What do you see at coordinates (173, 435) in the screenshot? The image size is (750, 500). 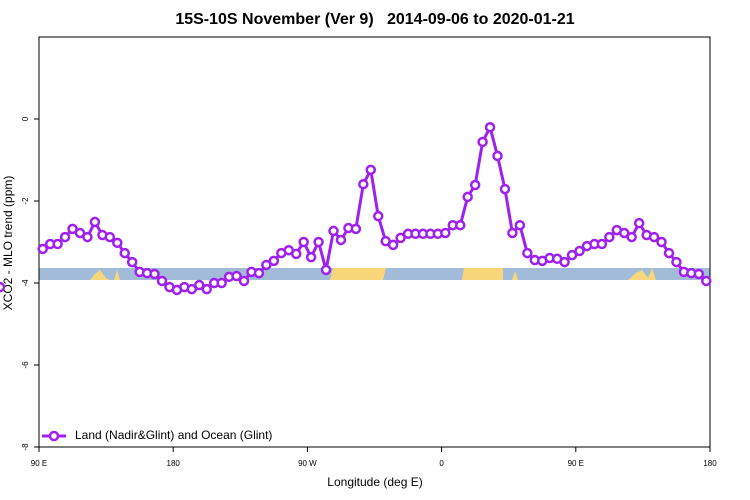 I see `legend-label: Land (Nadir&Glint) and Ocean (Glint)` at bounding box center [173, 435].